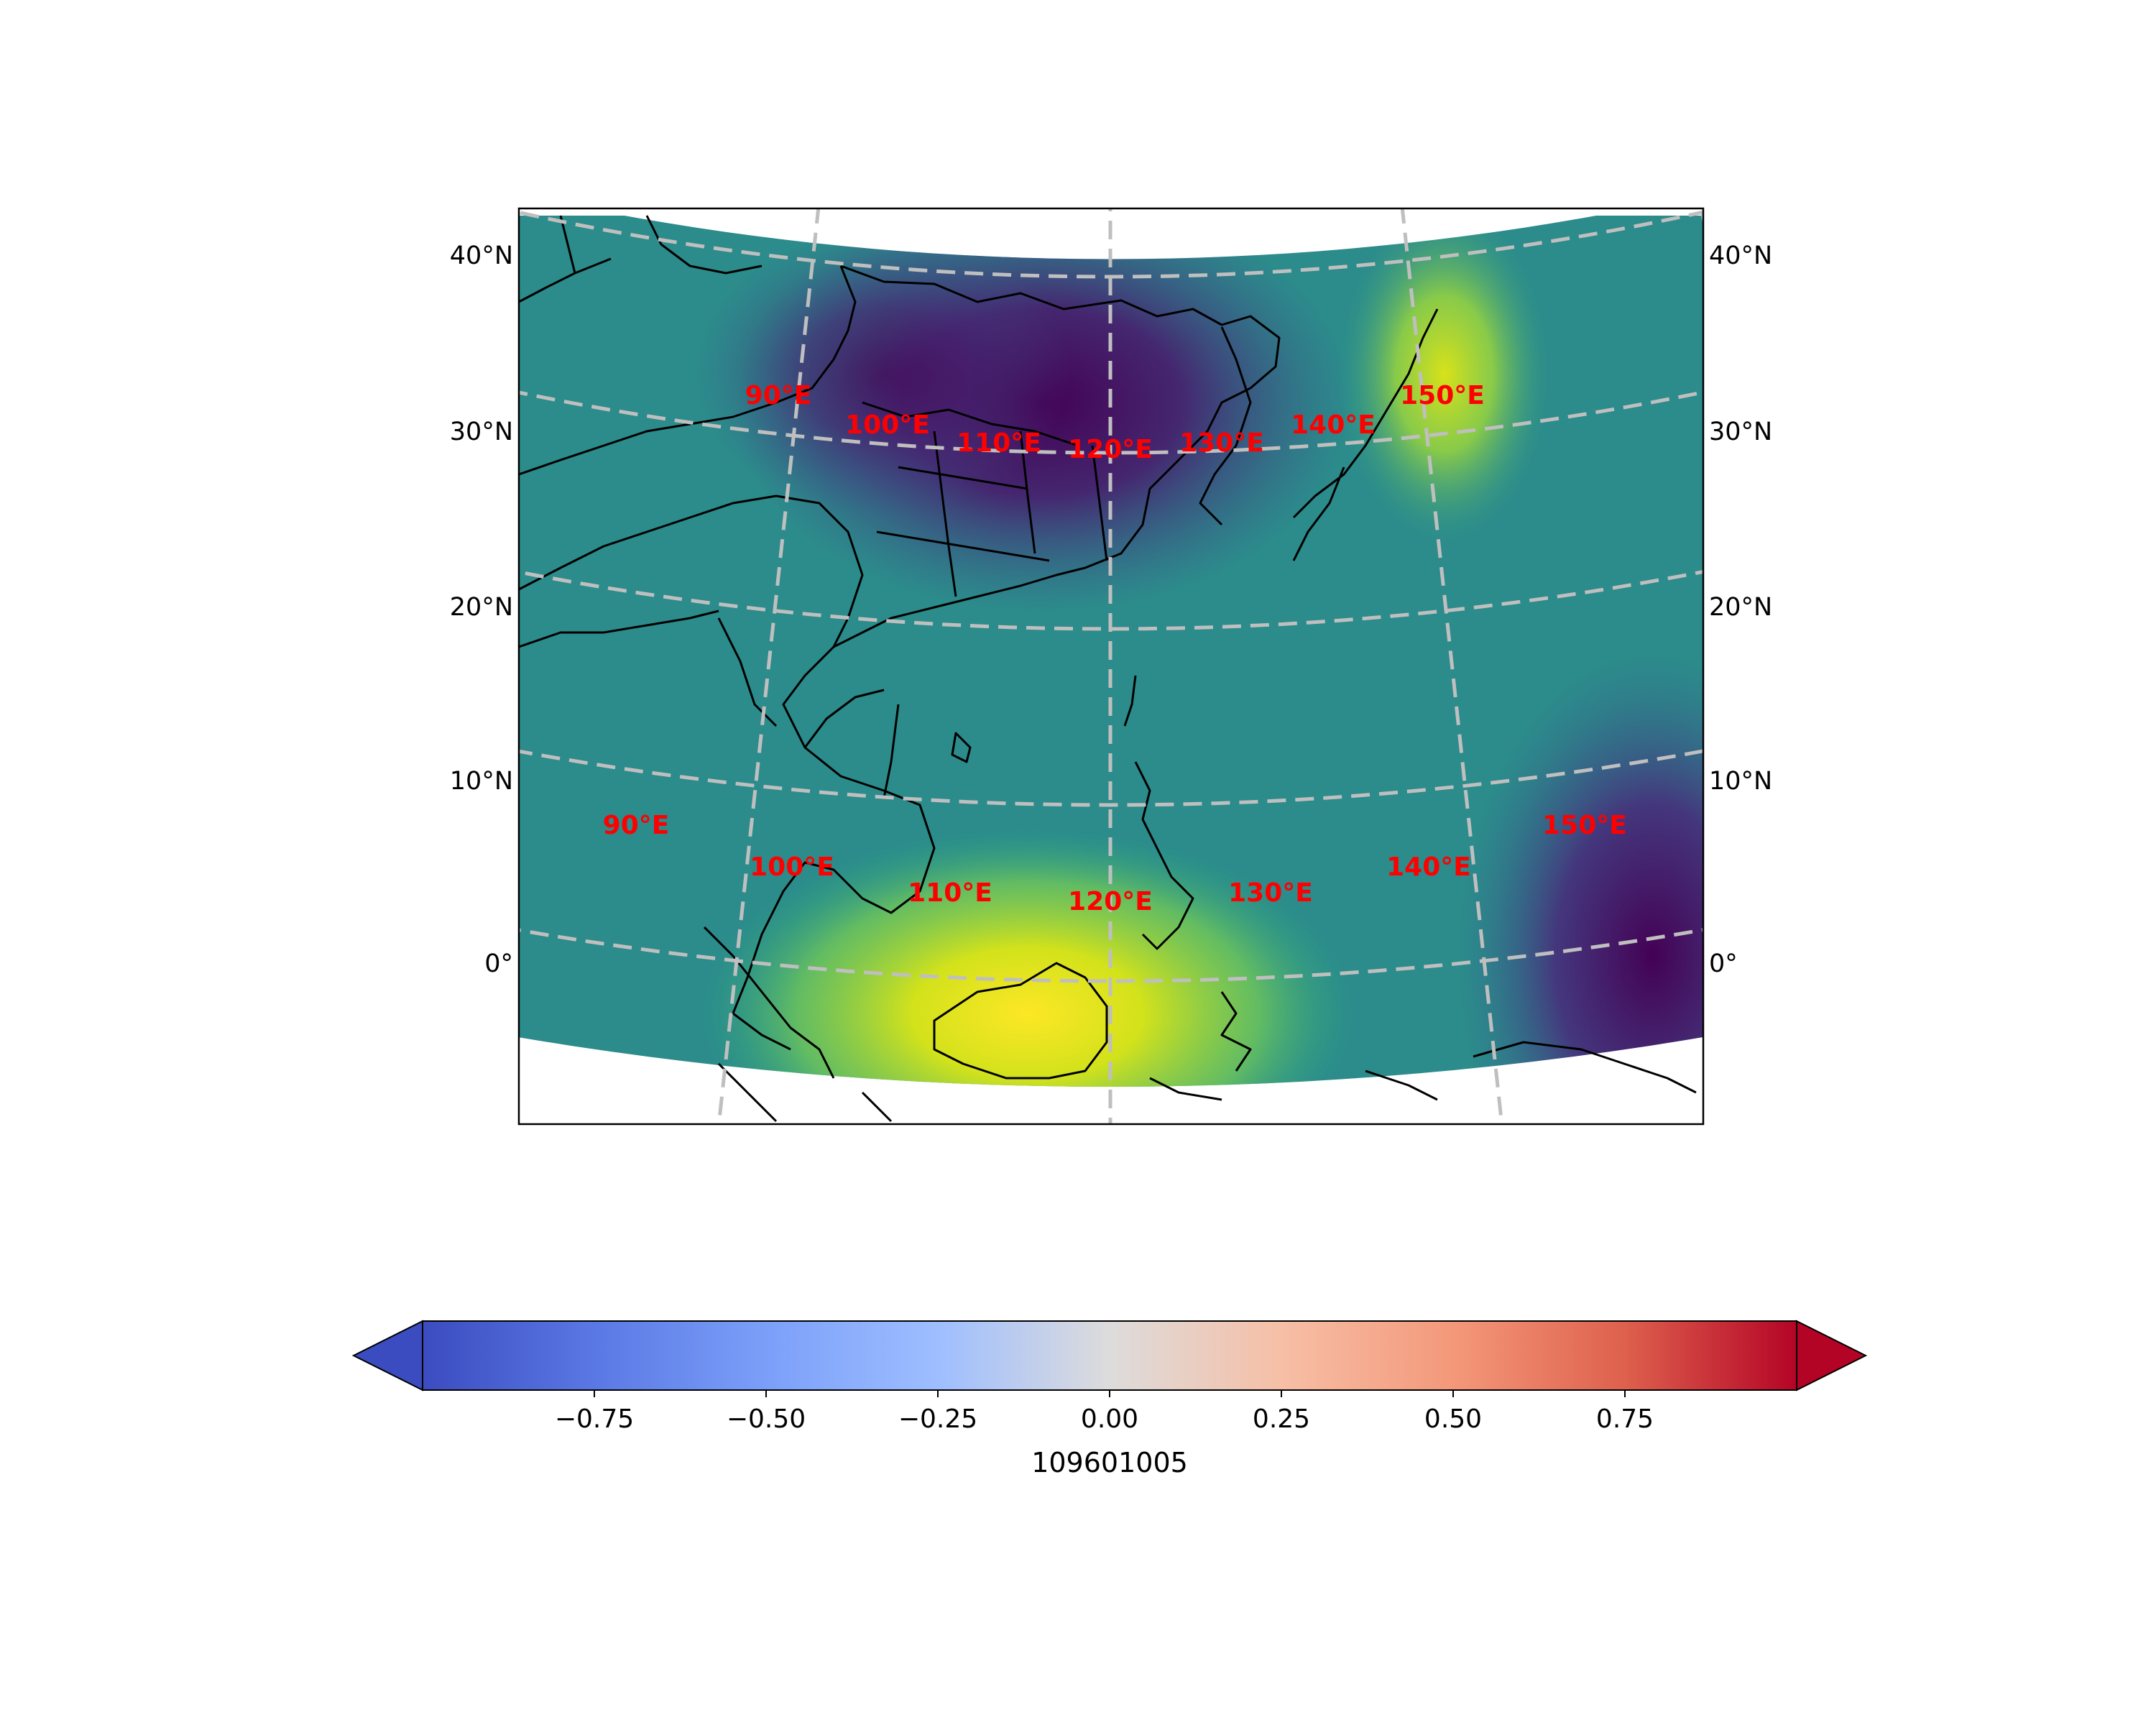 This screenshot has height=1725, width=2156. I want to click on province-borders-china, so click(985, 499).